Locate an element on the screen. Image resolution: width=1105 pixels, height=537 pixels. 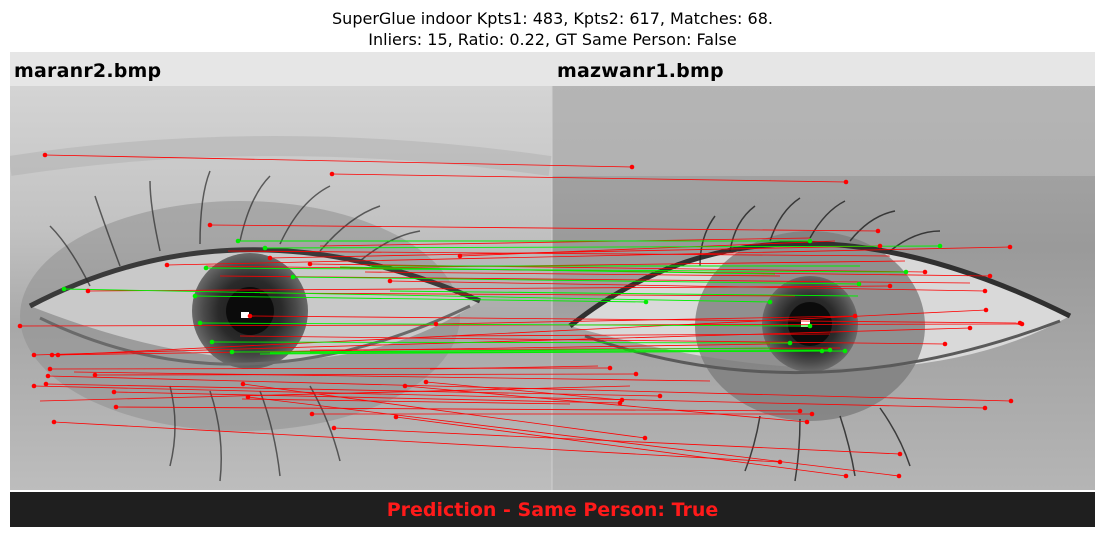
image-label-bar: maranr2.bmp mazwanr1.bmp is located at coordinates (552, 69).